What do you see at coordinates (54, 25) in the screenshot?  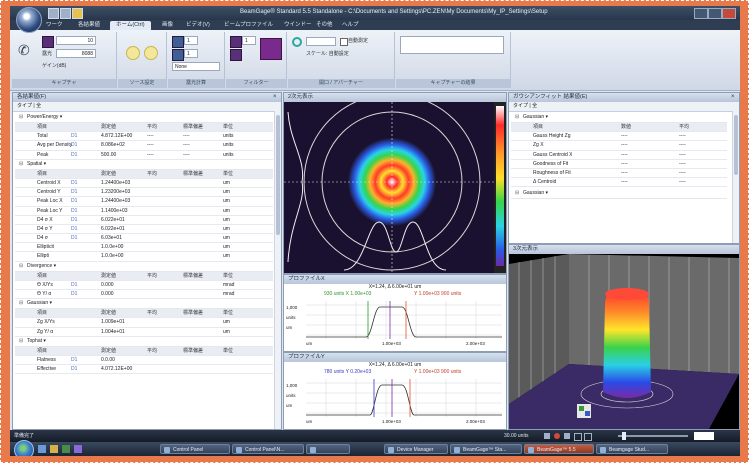 I see `tab-work: ワーク` at bounding box center [54, 25].